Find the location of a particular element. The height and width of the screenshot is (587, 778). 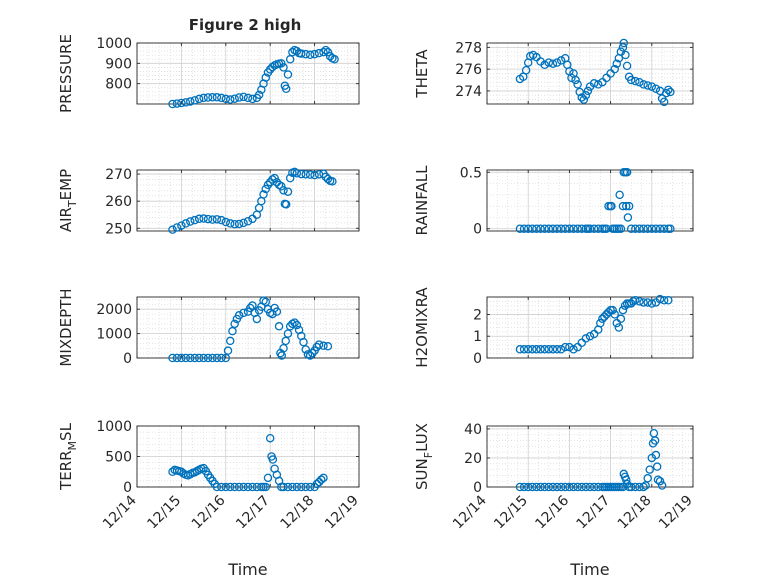

y-tick-label: 260 is located at coordinates (118, 202).